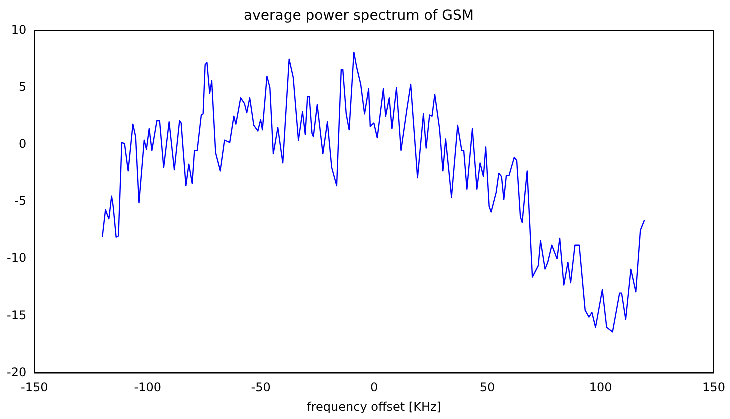 The height and width of the screenshot is (419, 730). I want to click on y-tick-label: 0, so click(22, 144).